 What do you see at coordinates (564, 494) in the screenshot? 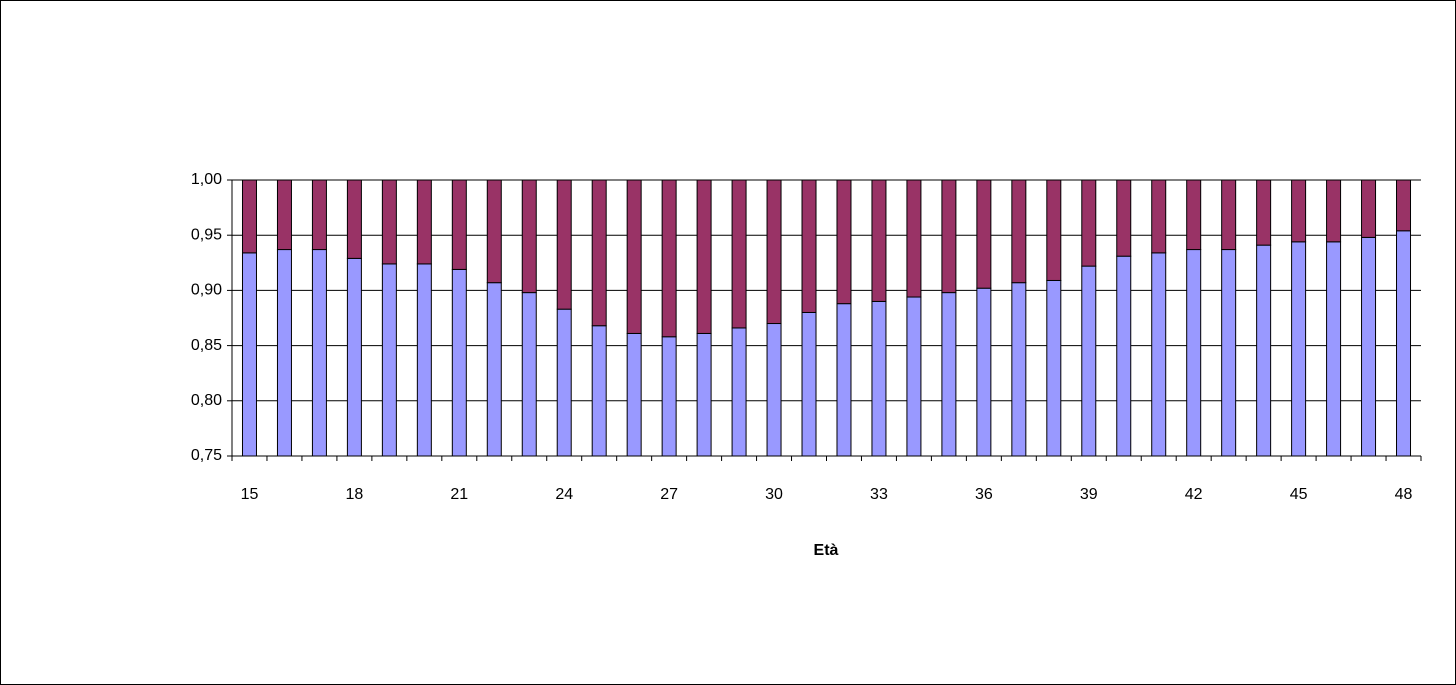
I see `x-tick-label: 24` at bounding box center [564, 494].